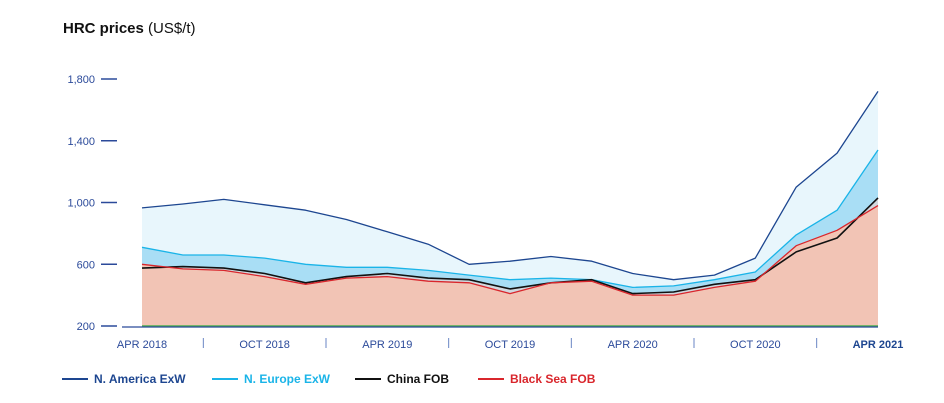 The width and height of the screenshot is (944, 403). Describe the element at coordinates (878, 345) in the screenshot. I see `x-tick-label: APR 2021` at that location.